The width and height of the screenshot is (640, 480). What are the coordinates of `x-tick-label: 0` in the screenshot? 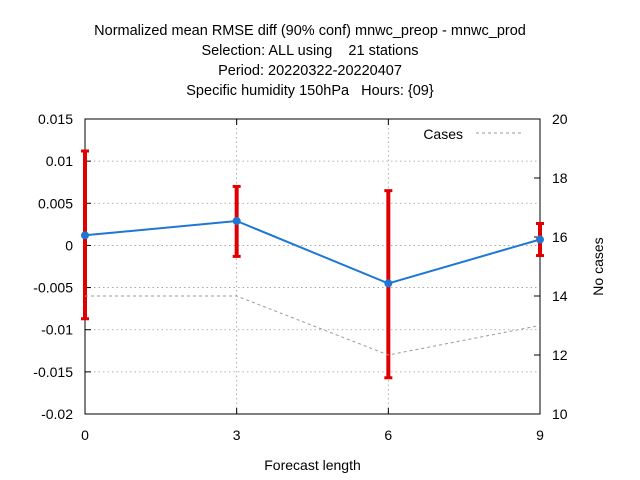 It's located at (85, 435).